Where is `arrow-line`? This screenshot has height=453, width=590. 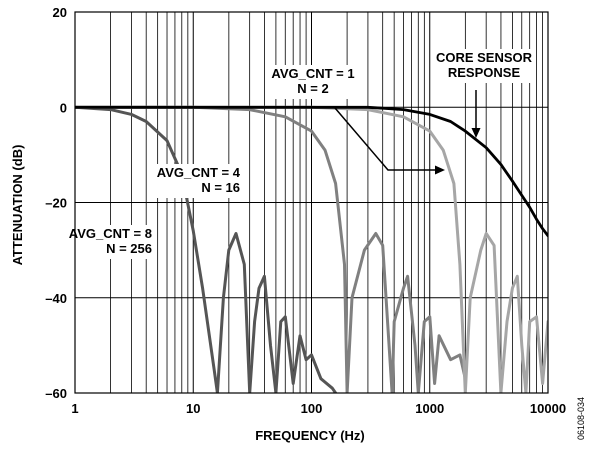 arrow-line is located at coordinates (384, 139).